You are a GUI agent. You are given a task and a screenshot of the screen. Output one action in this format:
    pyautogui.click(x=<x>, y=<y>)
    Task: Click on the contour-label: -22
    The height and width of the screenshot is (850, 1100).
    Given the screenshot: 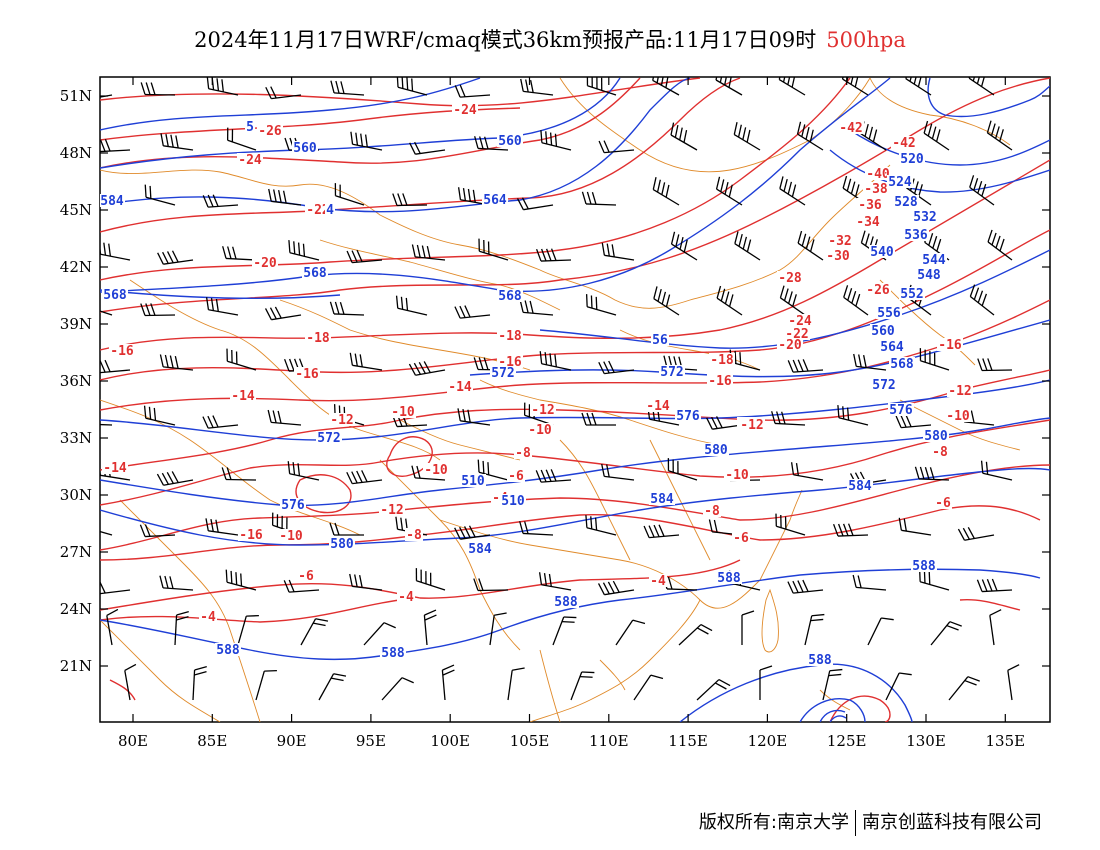 What is the action you would take?
    pyautogui.click(x=317, y=210)
    